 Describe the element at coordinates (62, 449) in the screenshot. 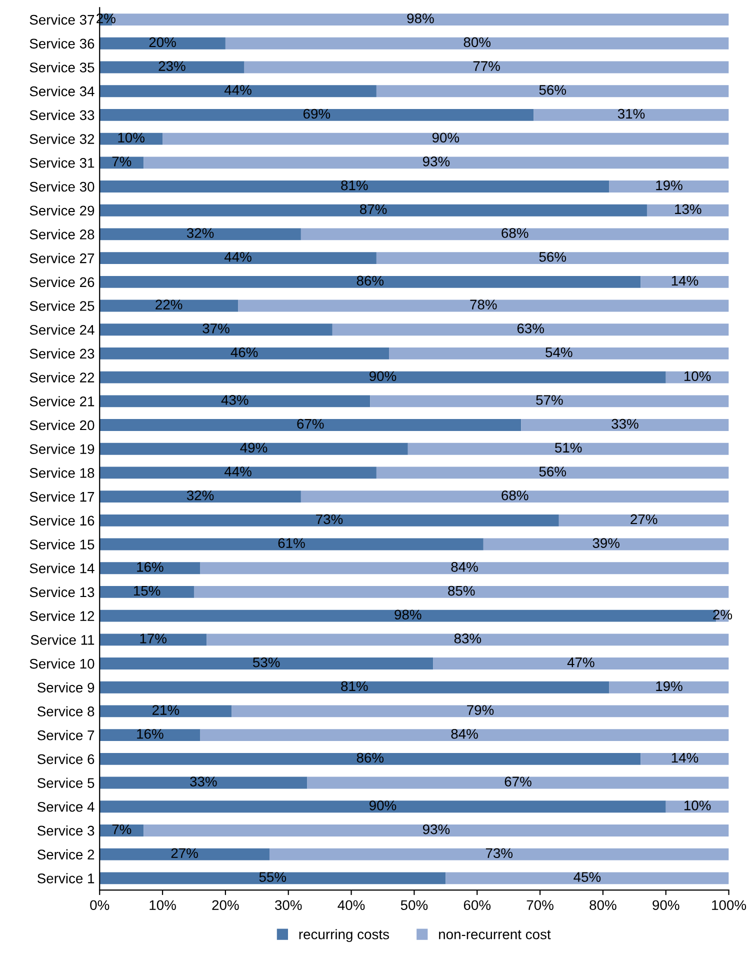

I see `y-tick-label: Service 19` at that location.